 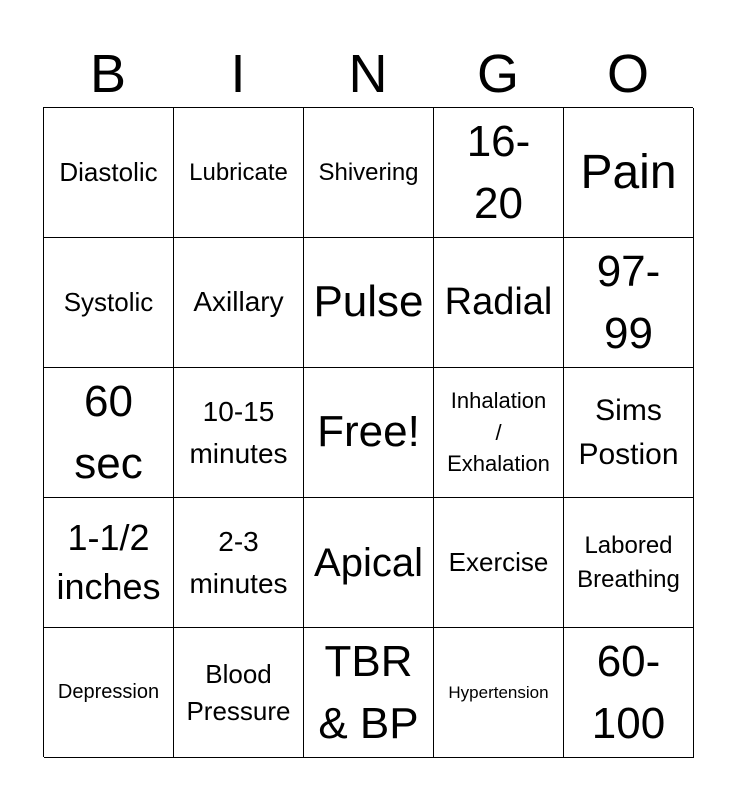 What do you see at coordinates (109, 303) in the screenshot?
I see `bingo-cell: Systolic` at bounding box center [109, 303].